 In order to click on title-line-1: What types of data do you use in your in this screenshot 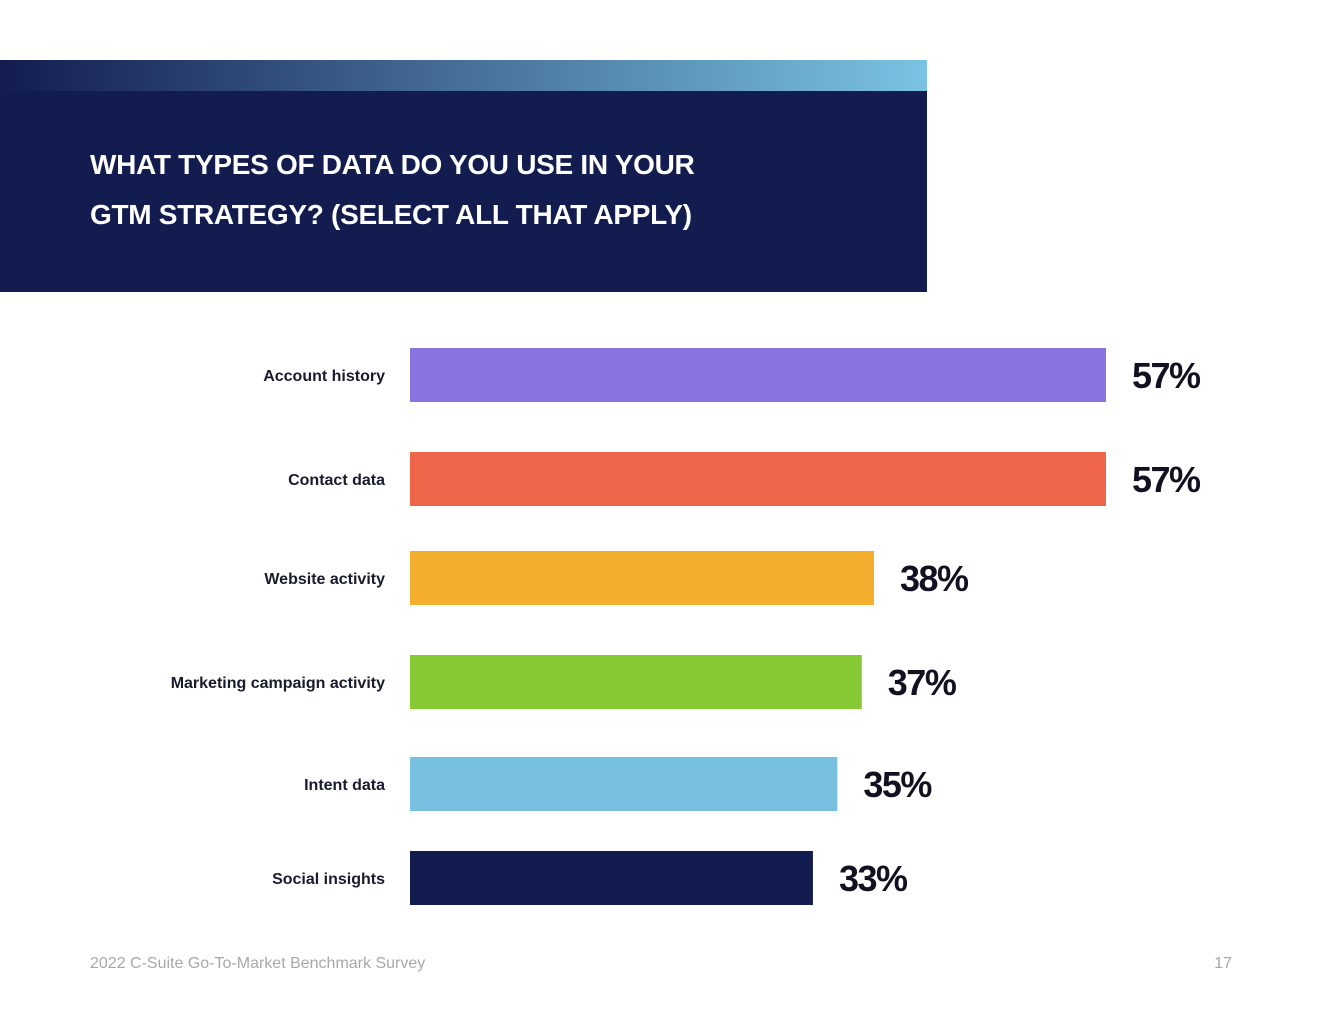, I will do `click(392, 164)`.